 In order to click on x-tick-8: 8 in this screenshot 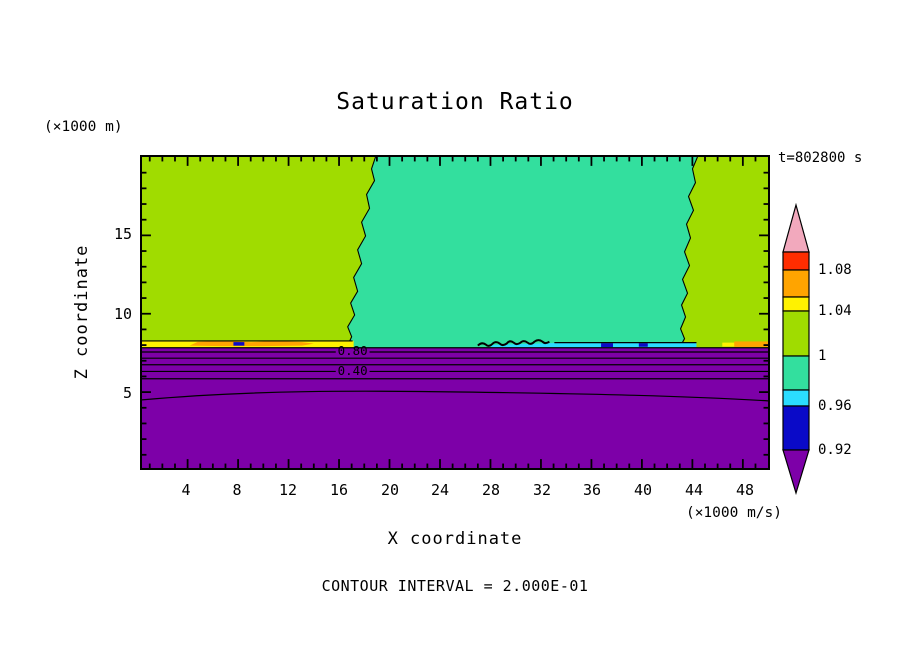, I will do `click(237, 490)`.